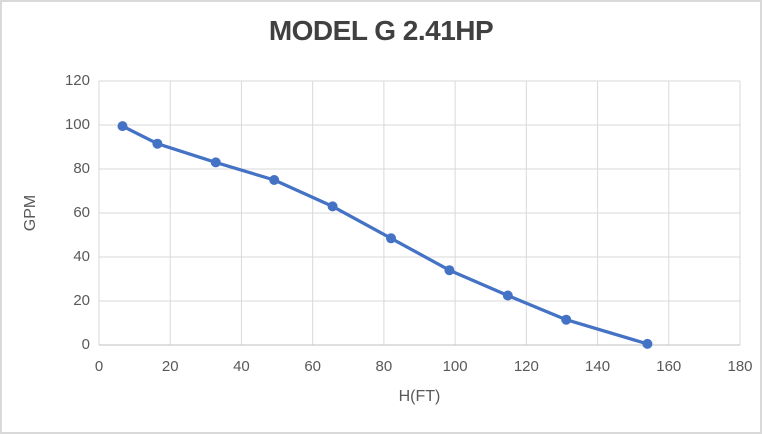  Describe the element at coordinates (381, 30) in the screenshot. I see `chart-title: MODEL G 2.41HP` at that location.